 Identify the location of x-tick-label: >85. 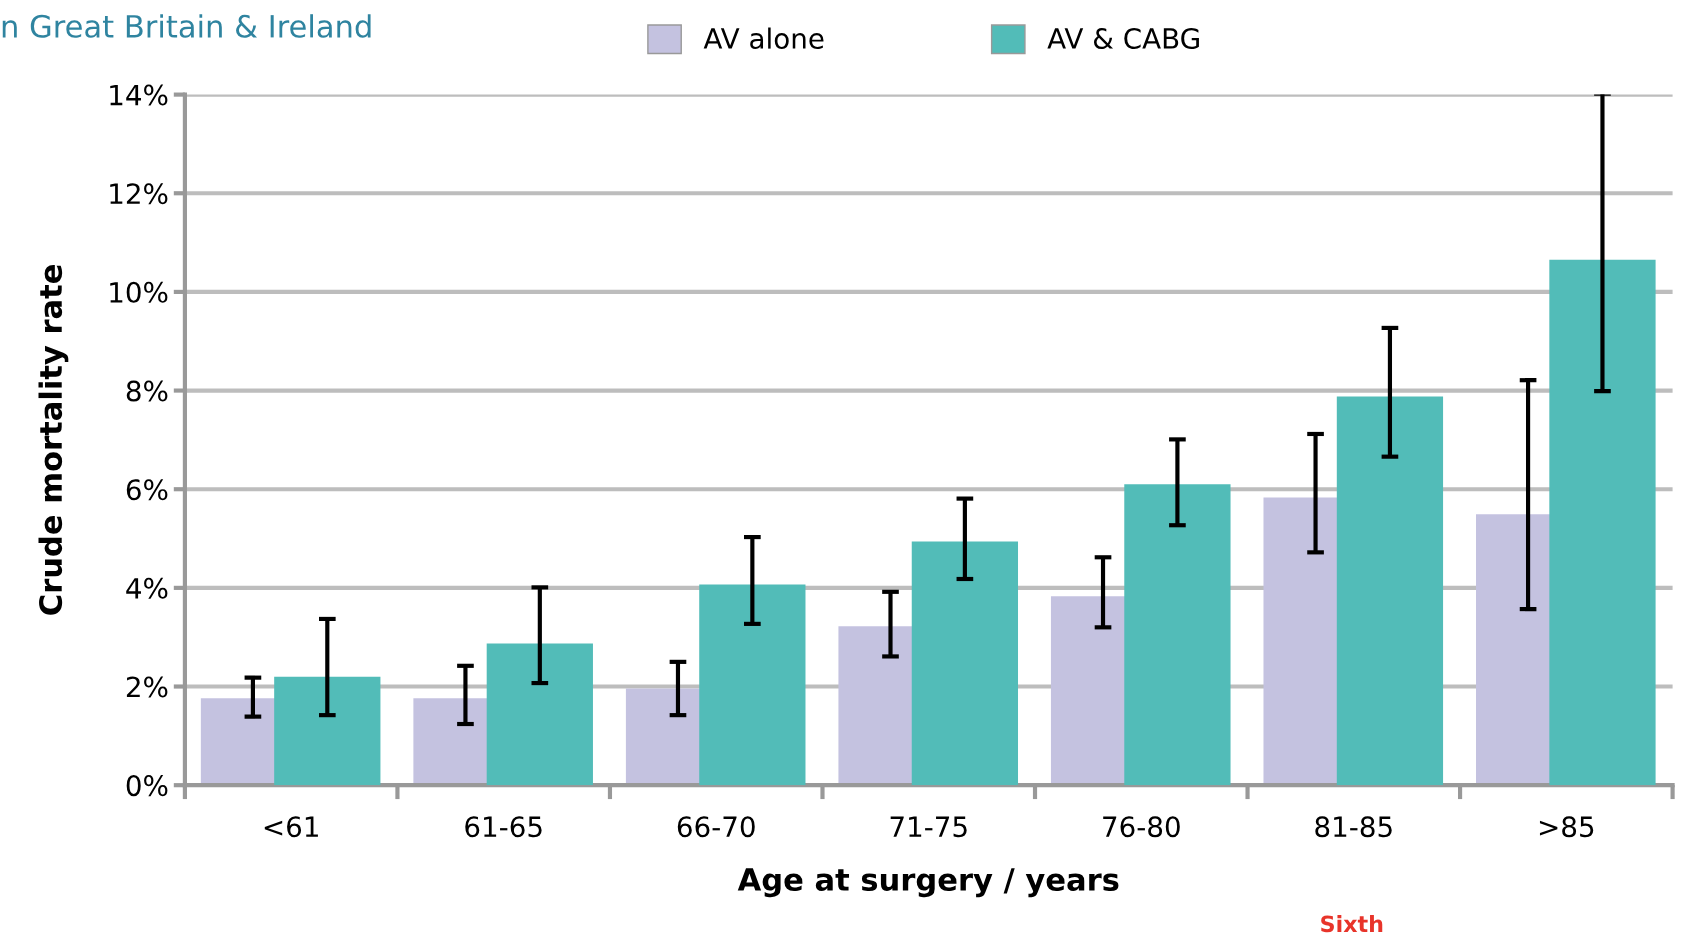
(1566, 827).